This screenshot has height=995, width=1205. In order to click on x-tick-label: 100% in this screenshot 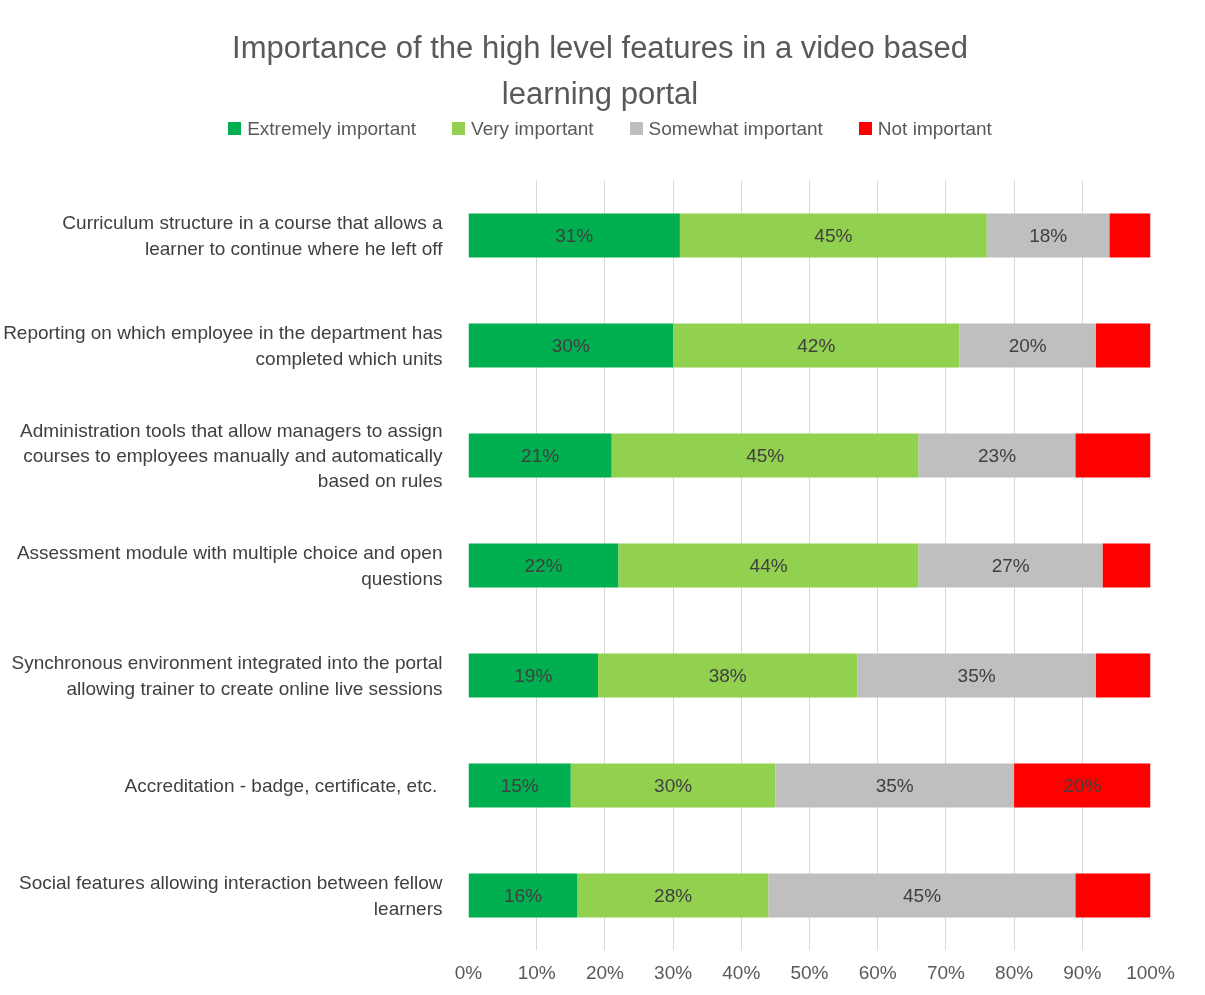, I will do `click(1150, 972)`.